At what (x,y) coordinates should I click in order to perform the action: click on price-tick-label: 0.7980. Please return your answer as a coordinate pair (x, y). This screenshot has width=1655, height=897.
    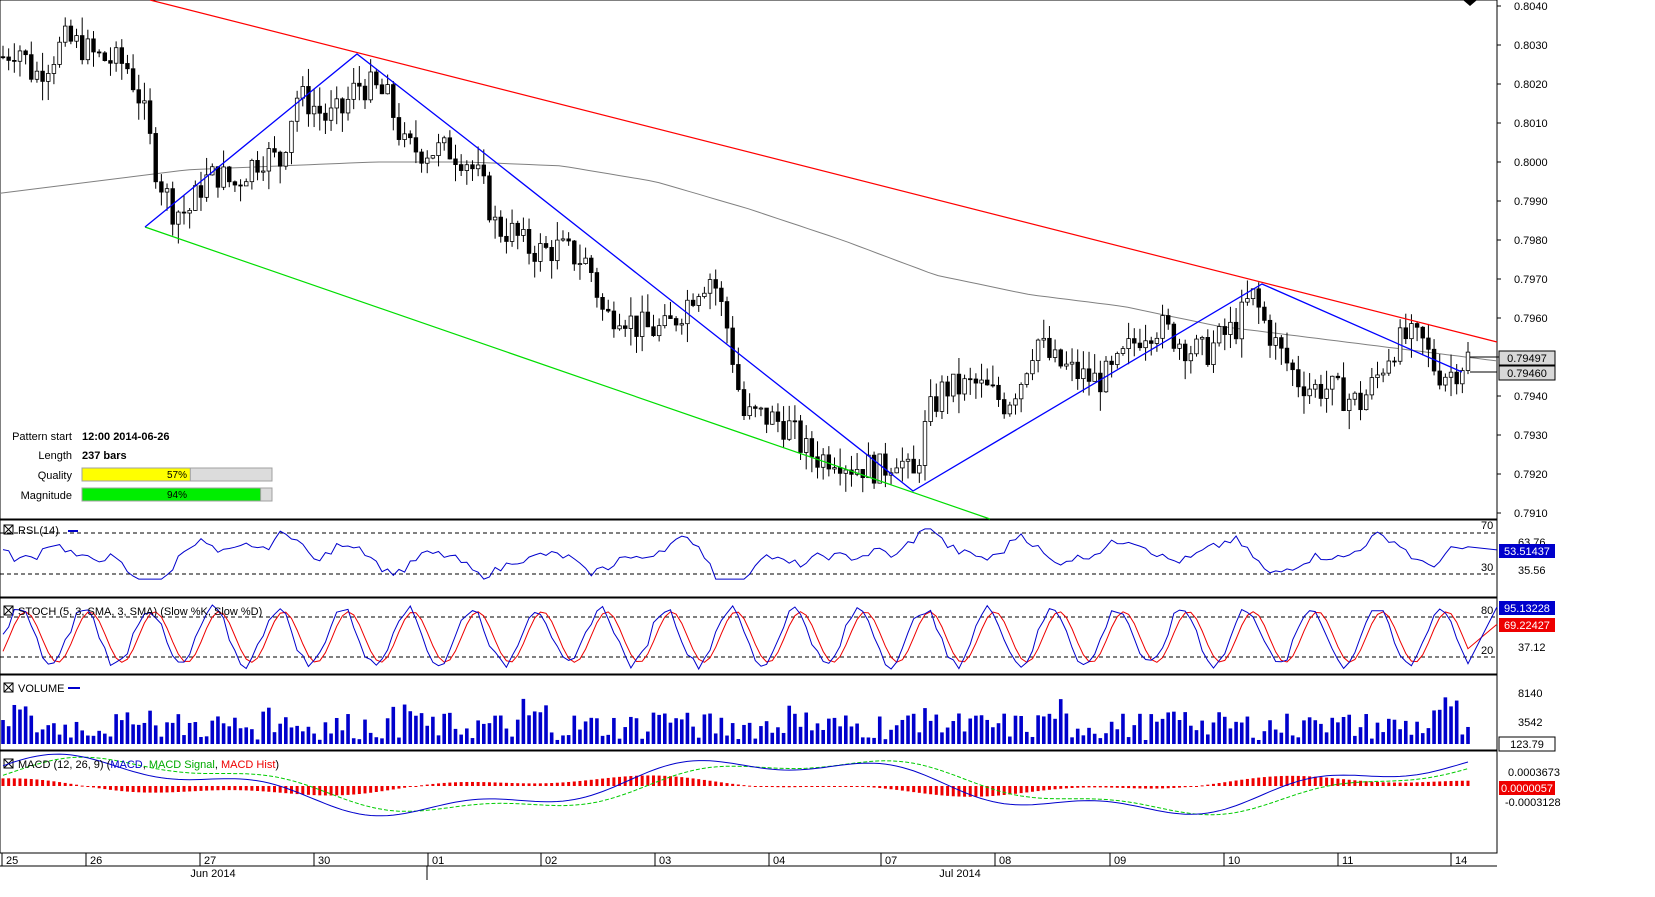
    Looking at the image, I should click on (1531, 241).